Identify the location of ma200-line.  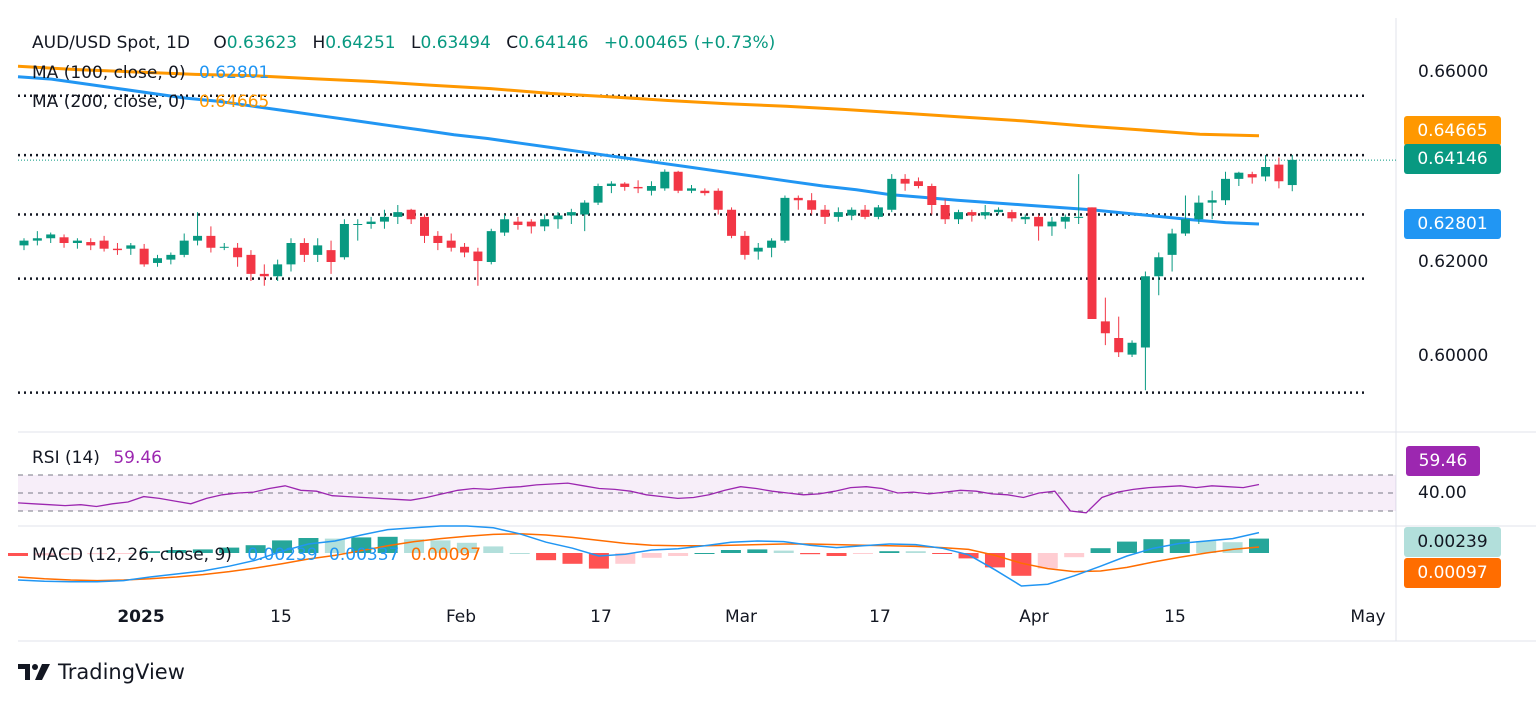
(638, 101).